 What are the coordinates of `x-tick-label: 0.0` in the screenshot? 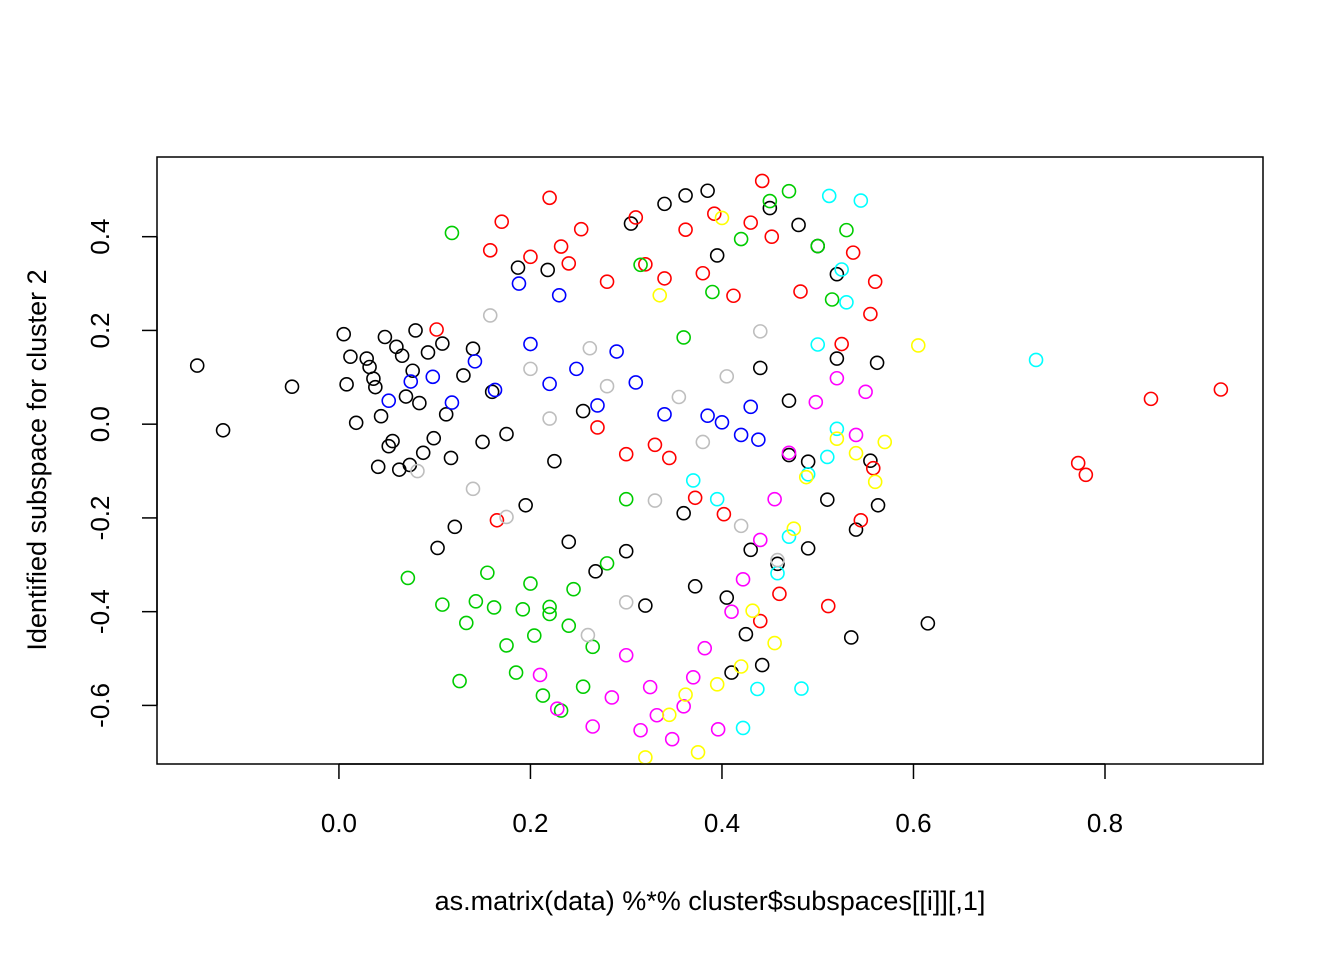 It's located at (339, 823).